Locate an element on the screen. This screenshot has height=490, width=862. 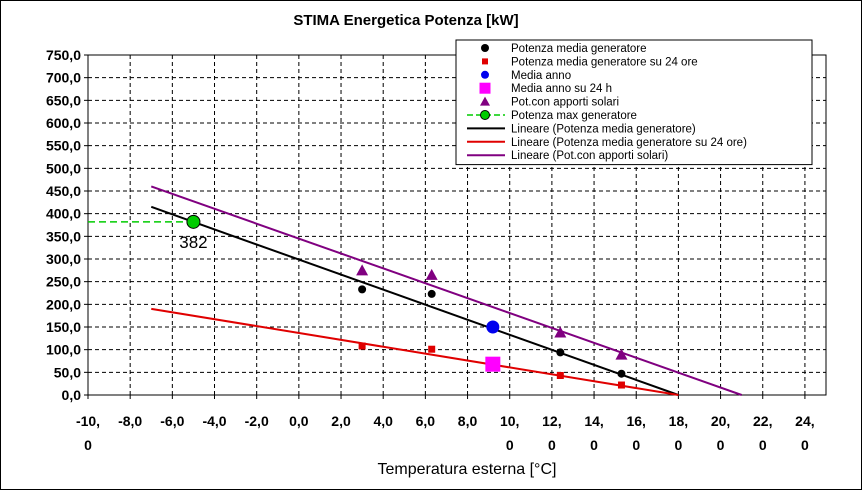
legend-box is located at coordinates (634, 102).